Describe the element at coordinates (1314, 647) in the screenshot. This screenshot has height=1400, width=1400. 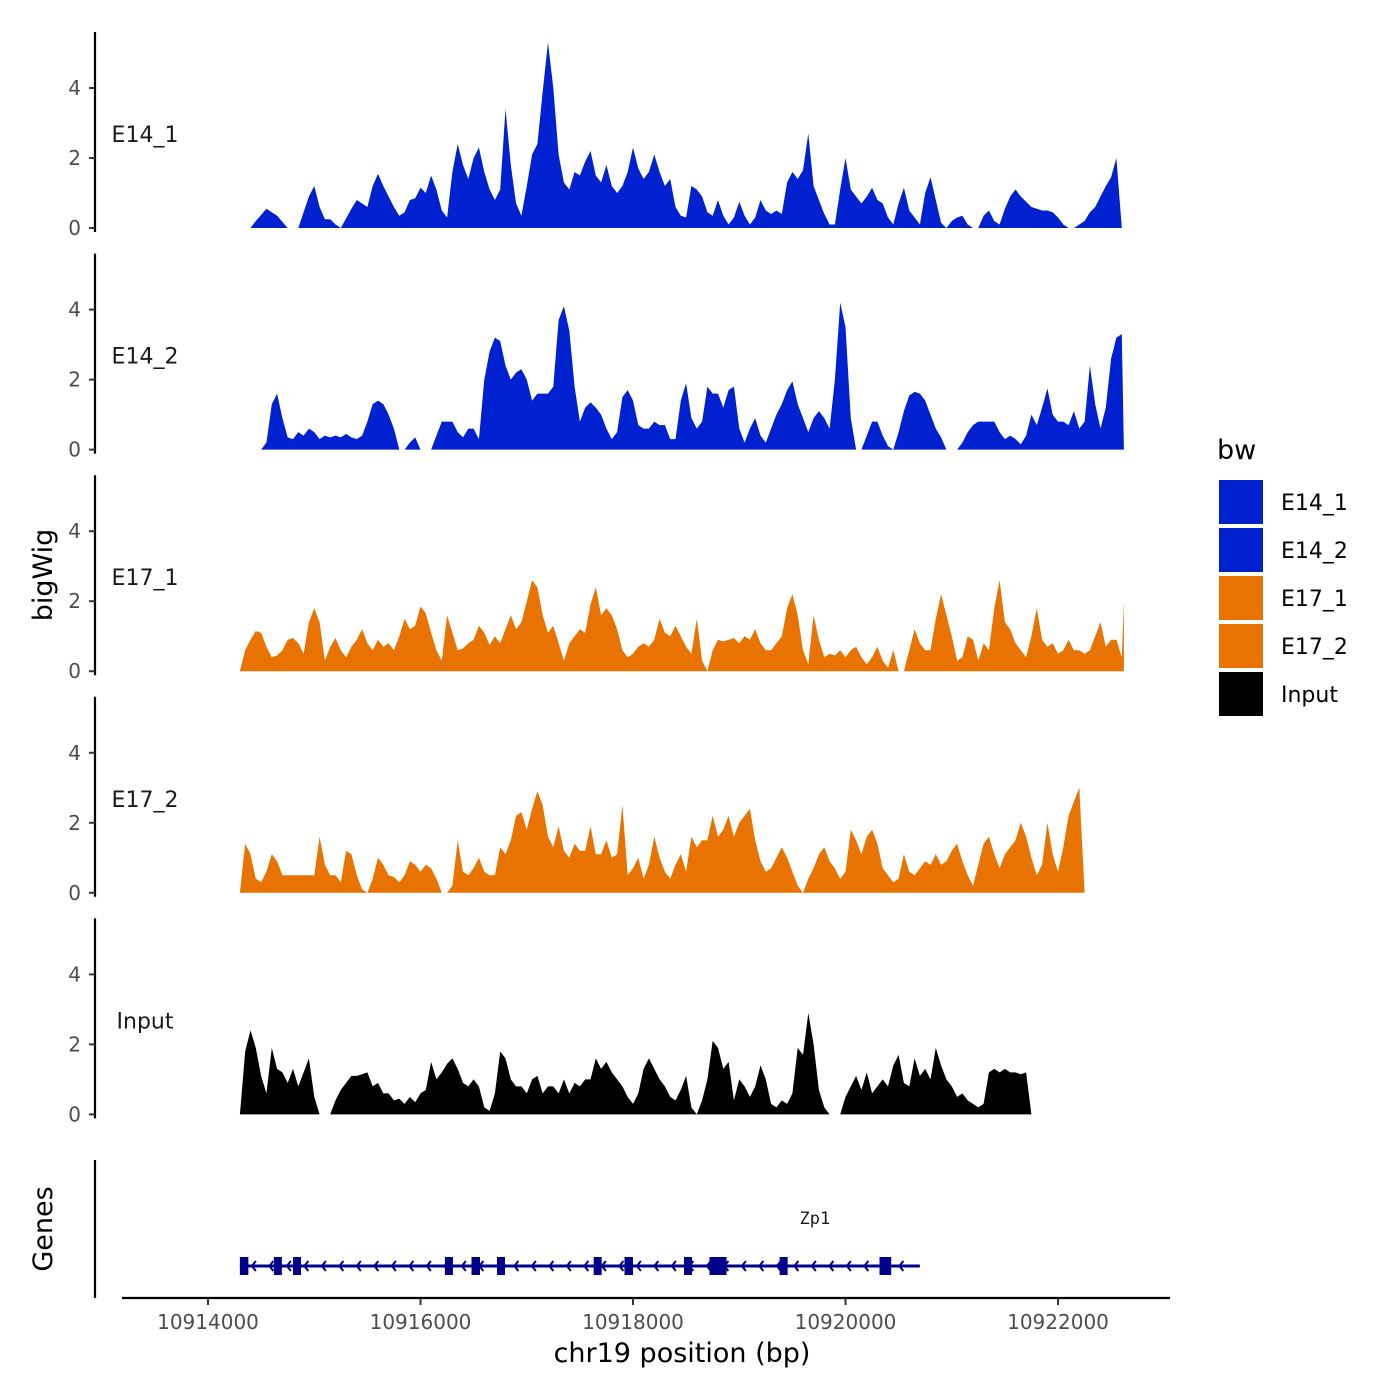
I see `legend-label: E17_2` at that location.